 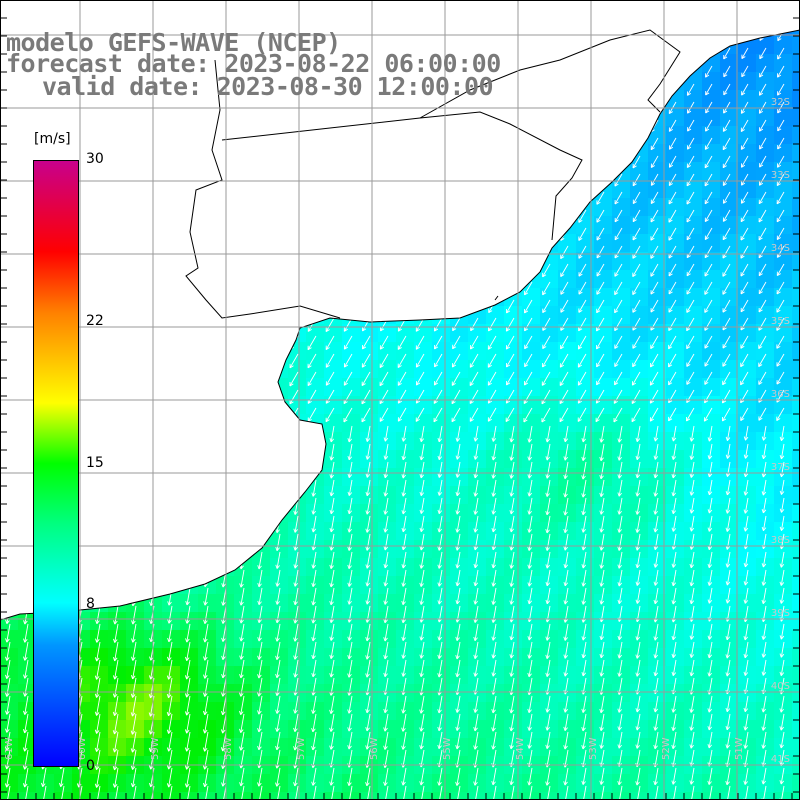 What do you see at coordinates (593, 748) in the screenshot?
I see `longitude-label: 53W` at bounding box center [593, 748].